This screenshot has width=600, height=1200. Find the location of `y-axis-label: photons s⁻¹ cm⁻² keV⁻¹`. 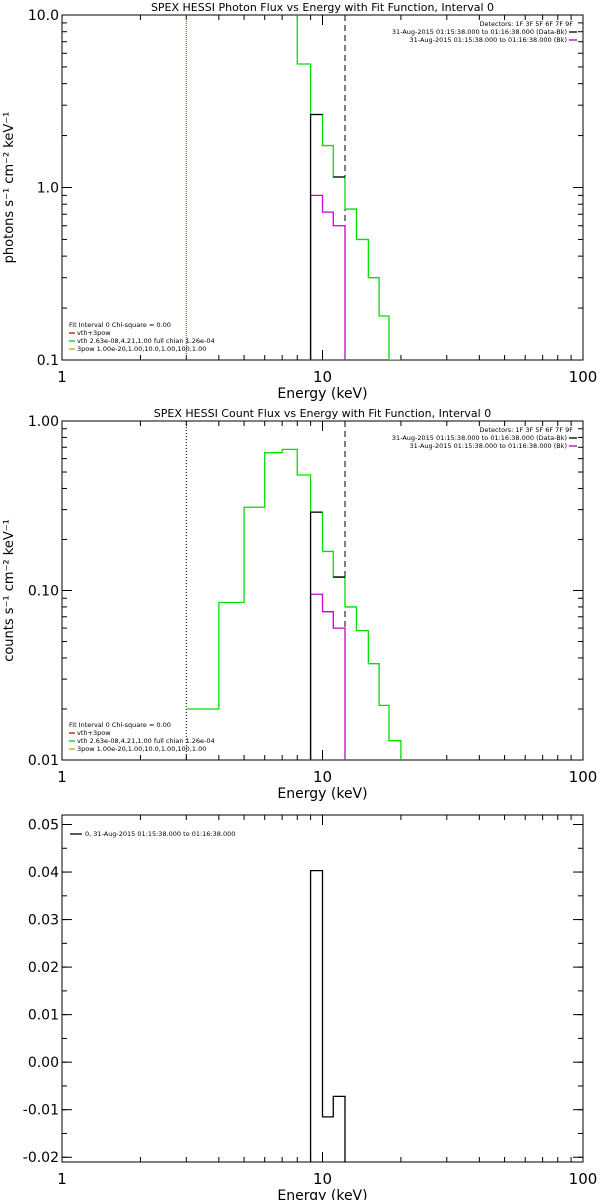

y-axis-label: photons s⁻¹ cm⁻² keV⁻¹ is located at coordinates (9, 188).